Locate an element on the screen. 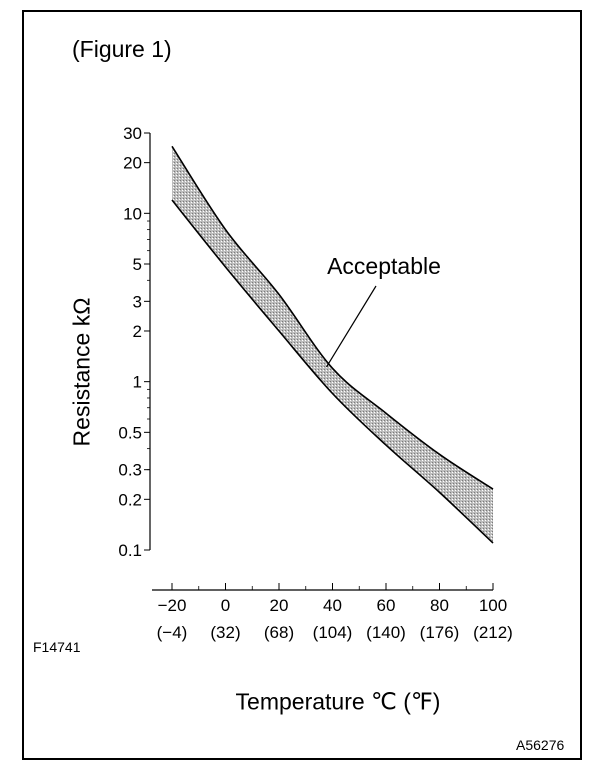 Image resolution: width=608 pixels, height=774 pixels. y-tick-label: 30 is located at coordinates (132, 133).